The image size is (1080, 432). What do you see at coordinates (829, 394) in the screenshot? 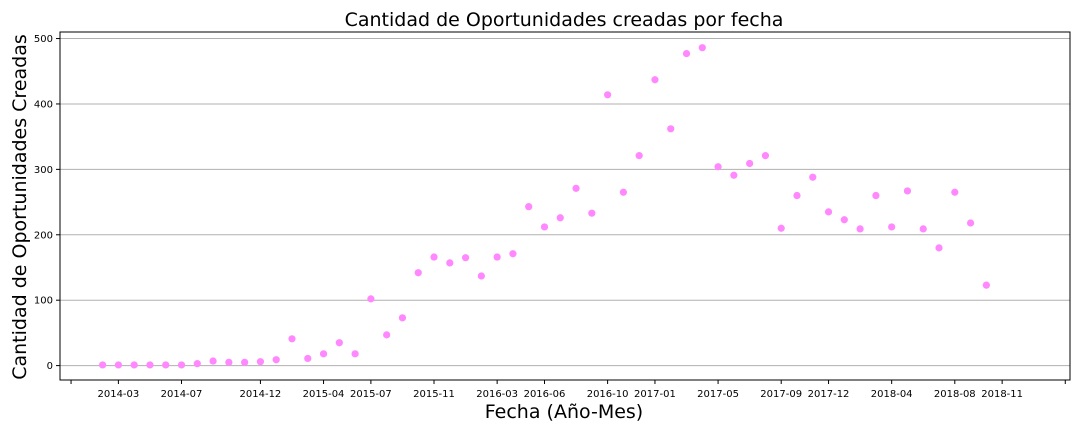
I see `x-tick-label: 2017-12` at bounding box center [829, 394].